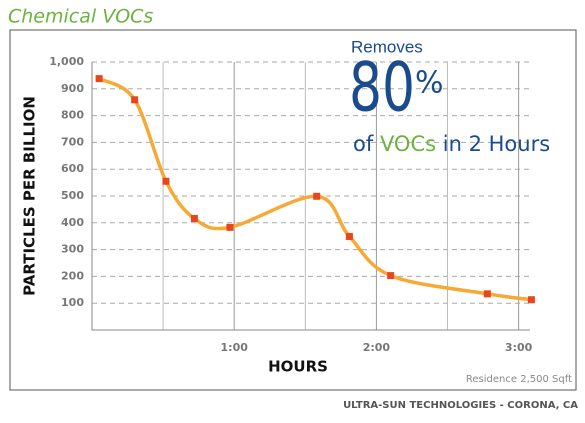  Describe the element at coordinates (377, 347) in the screenshot. I see `x-tick-label: 2:00` at that location.